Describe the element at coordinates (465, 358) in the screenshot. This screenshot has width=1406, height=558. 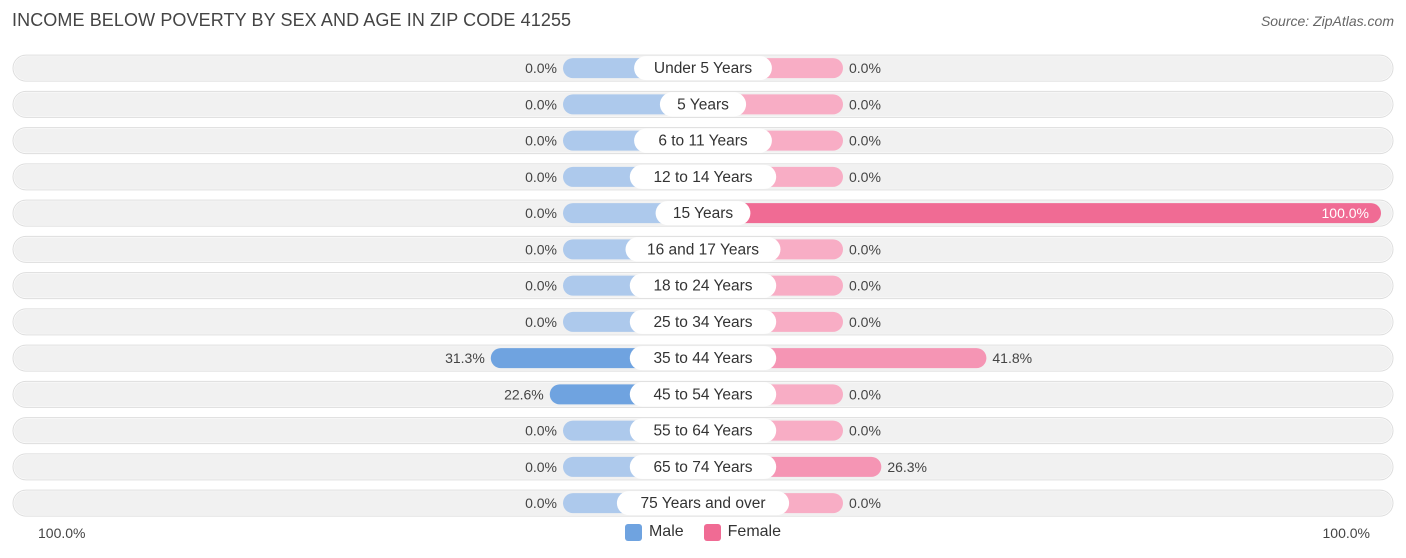
I see `male-value-label: 31.3%` at that location.